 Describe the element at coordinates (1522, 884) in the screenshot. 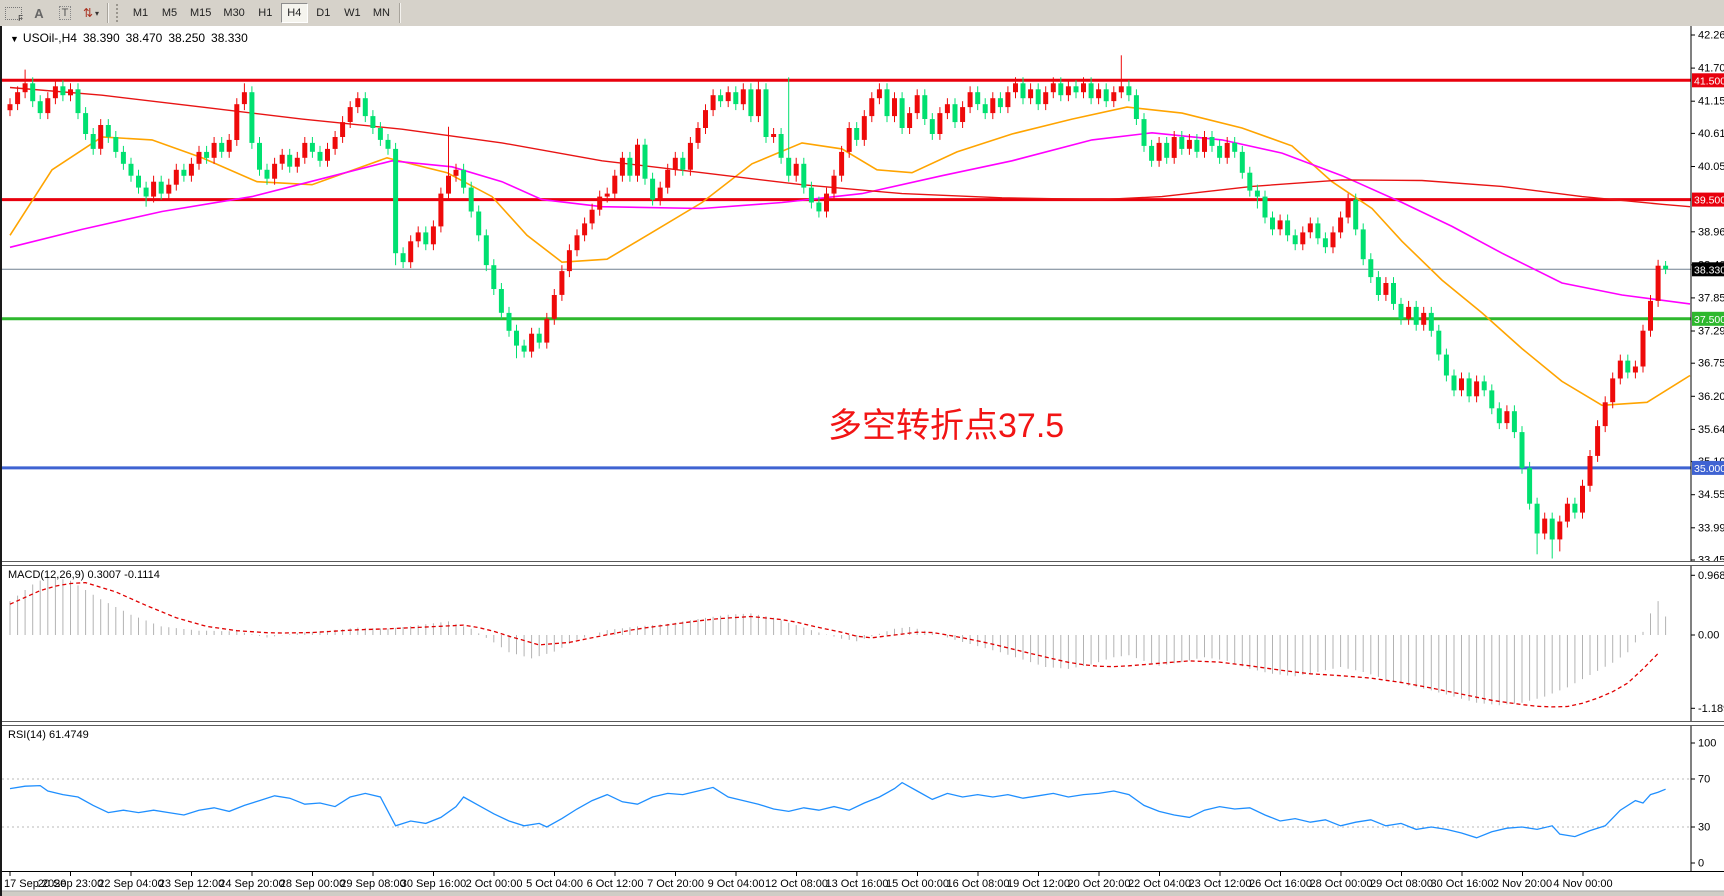

I see `svg-text: 2 Nov 20:00` at that location.